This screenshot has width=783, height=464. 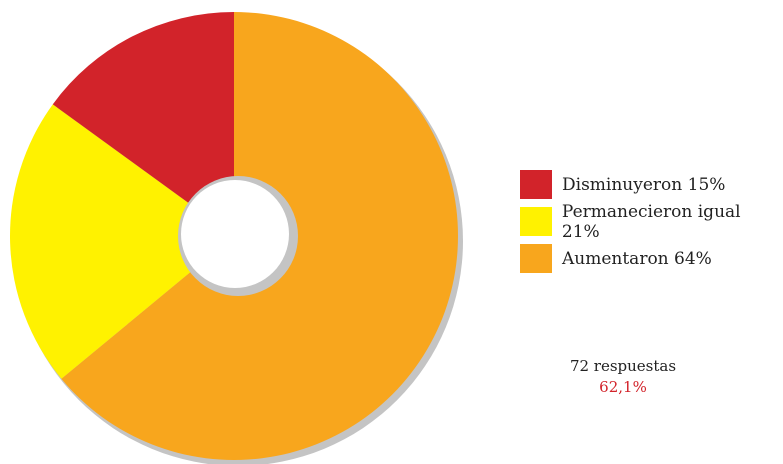 I want to click on response-percent: 62,1%, so click(x=623, y=387).